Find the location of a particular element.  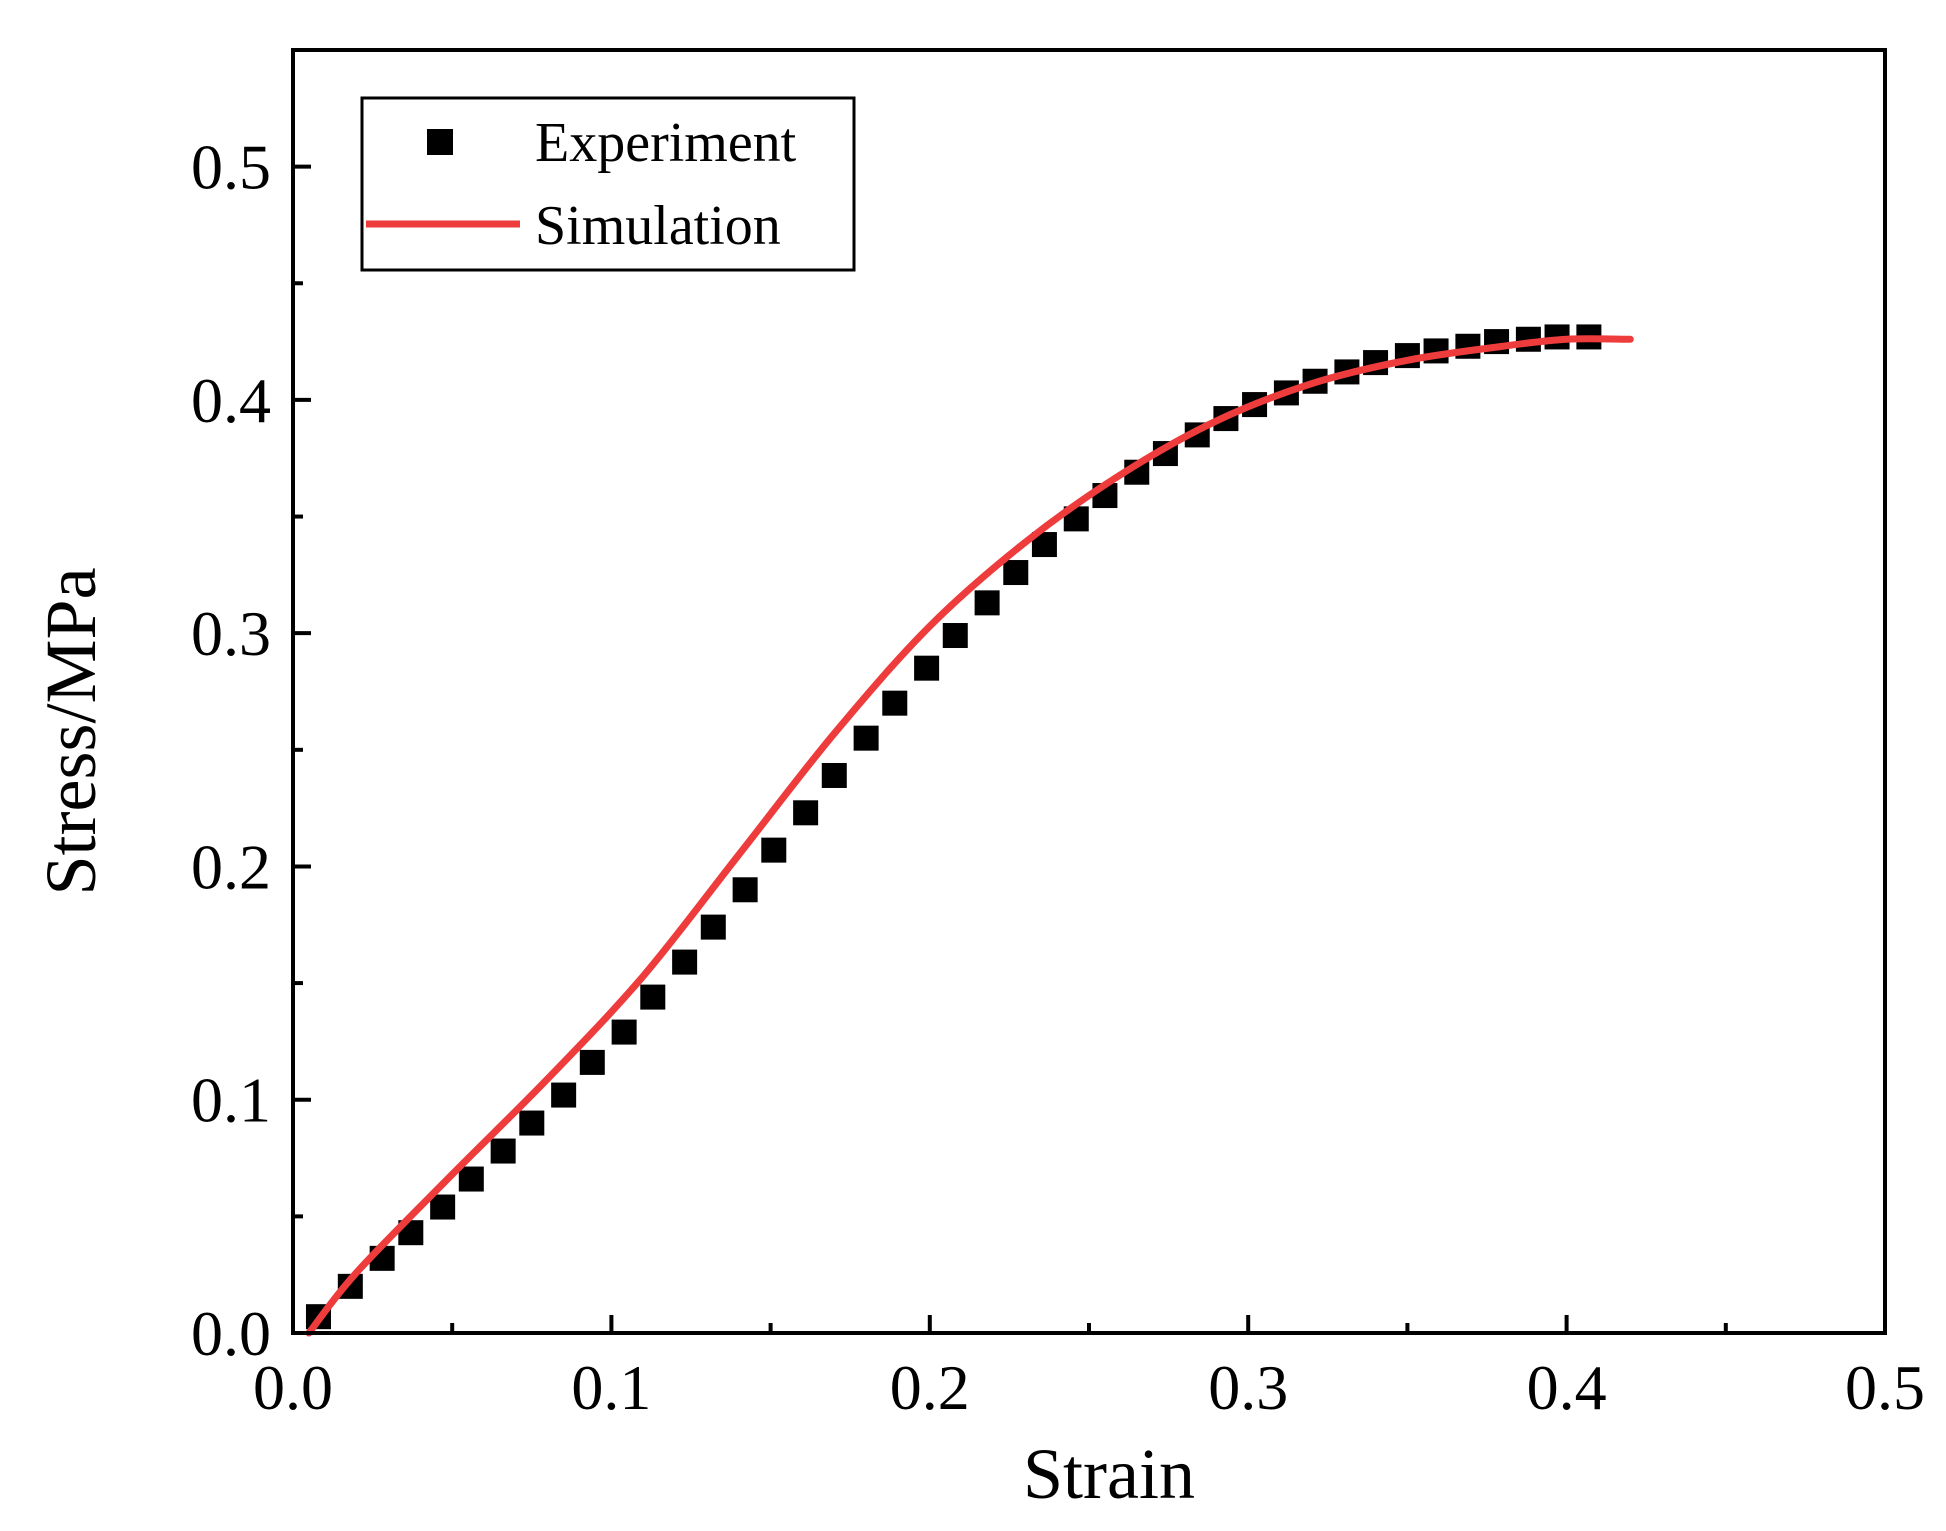

y-tick-label: 0.4 is located at coordinates (231, 400).